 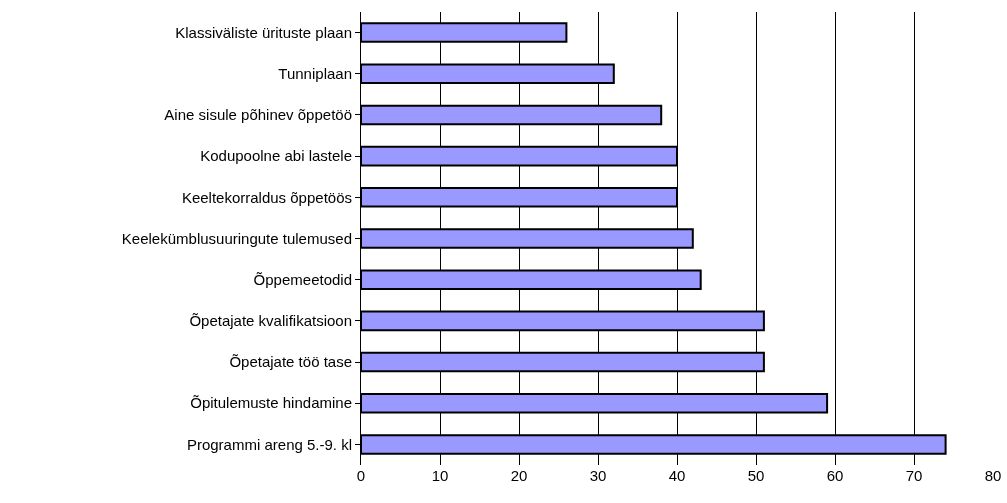 I want to click on x-tick-label: 60, so click(x=835, y=475).